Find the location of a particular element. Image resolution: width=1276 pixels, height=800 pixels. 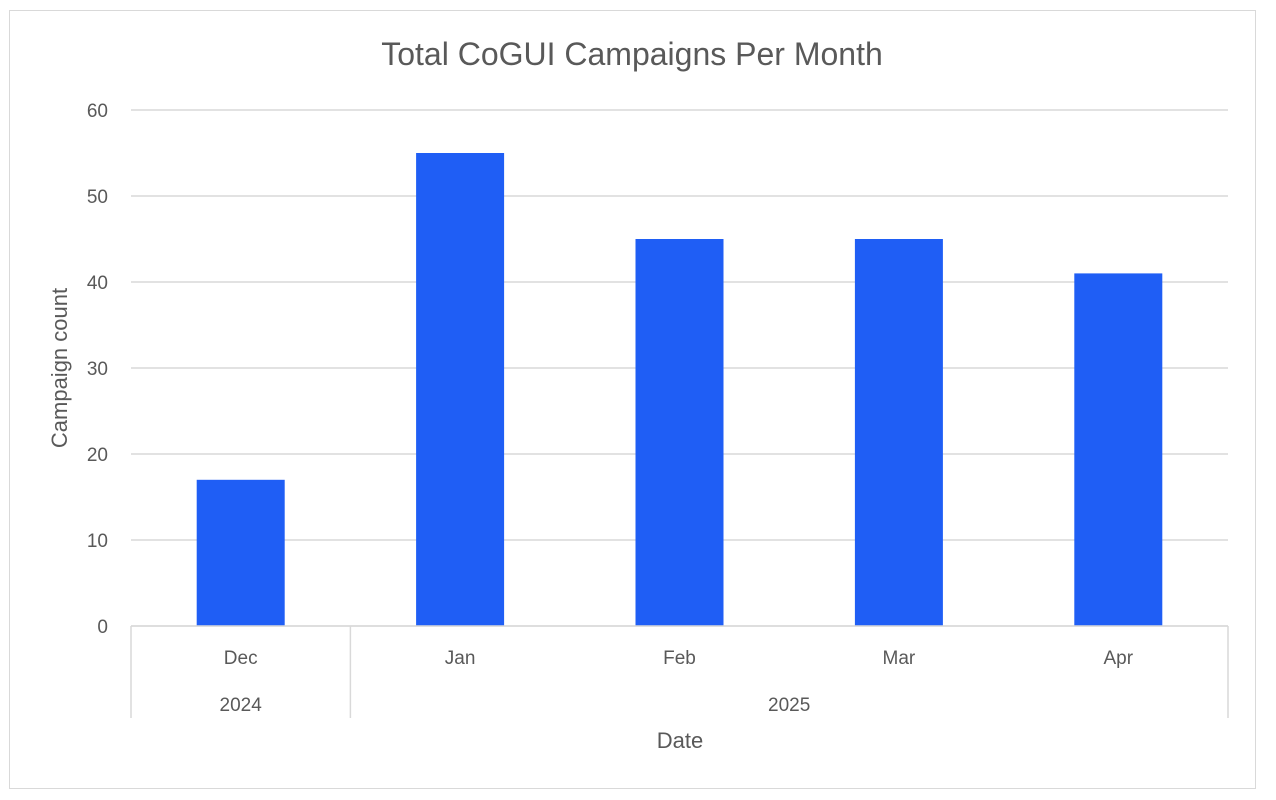

x-axis-title: Date is located at coordinates (680, 740).